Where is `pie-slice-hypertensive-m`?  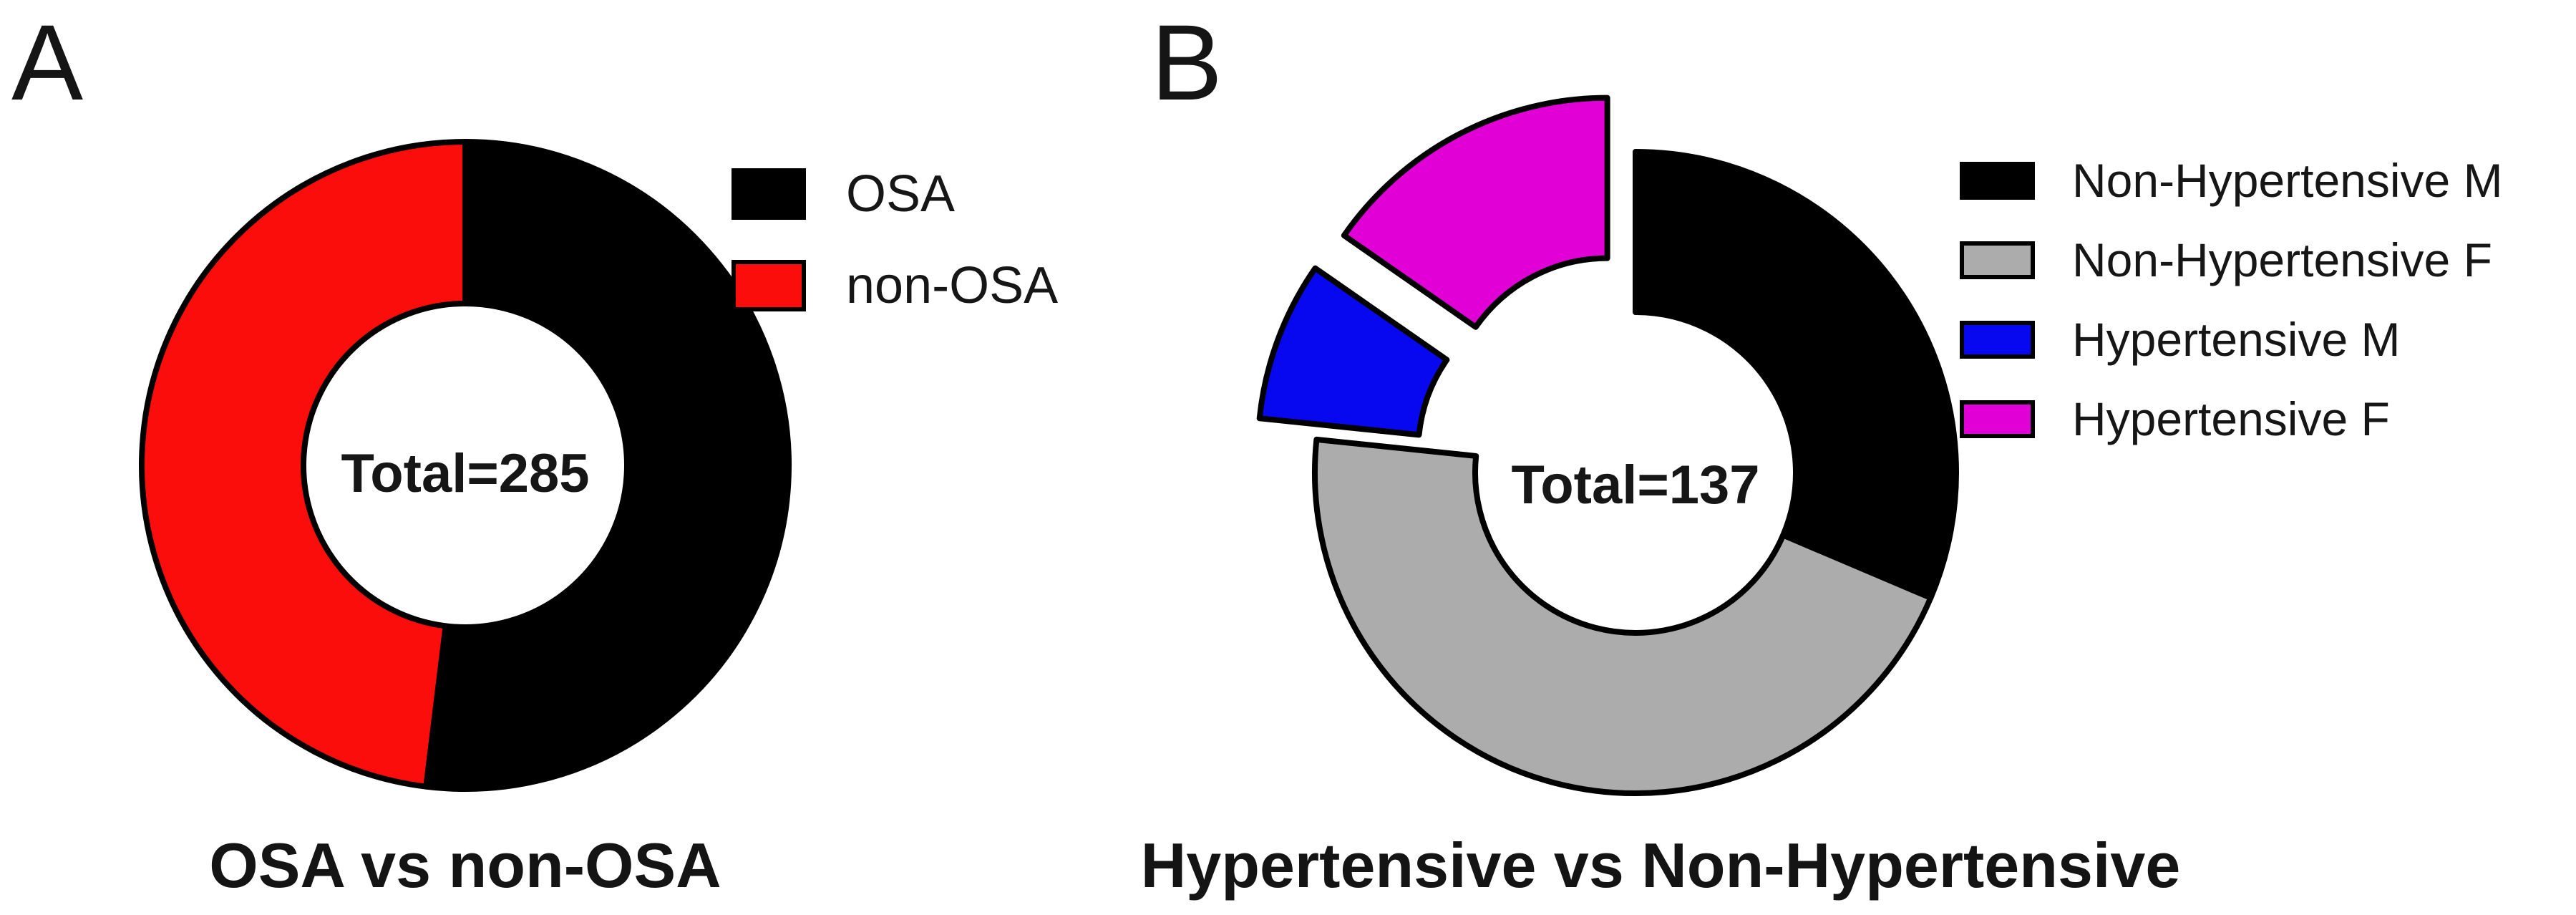 pie-slice-hypertensive-m is located at coordinates (1353, 351).